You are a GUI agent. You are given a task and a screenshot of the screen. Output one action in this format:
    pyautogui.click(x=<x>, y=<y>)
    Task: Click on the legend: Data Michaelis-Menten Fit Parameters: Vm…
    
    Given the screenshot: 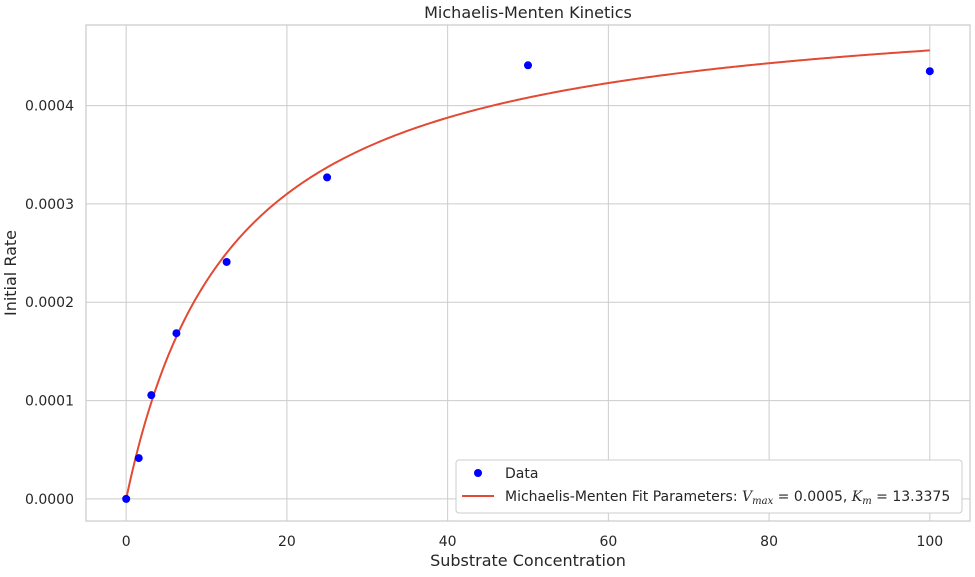 What is the action you would take?
    pyautogui.click(x=709, y=486)
    